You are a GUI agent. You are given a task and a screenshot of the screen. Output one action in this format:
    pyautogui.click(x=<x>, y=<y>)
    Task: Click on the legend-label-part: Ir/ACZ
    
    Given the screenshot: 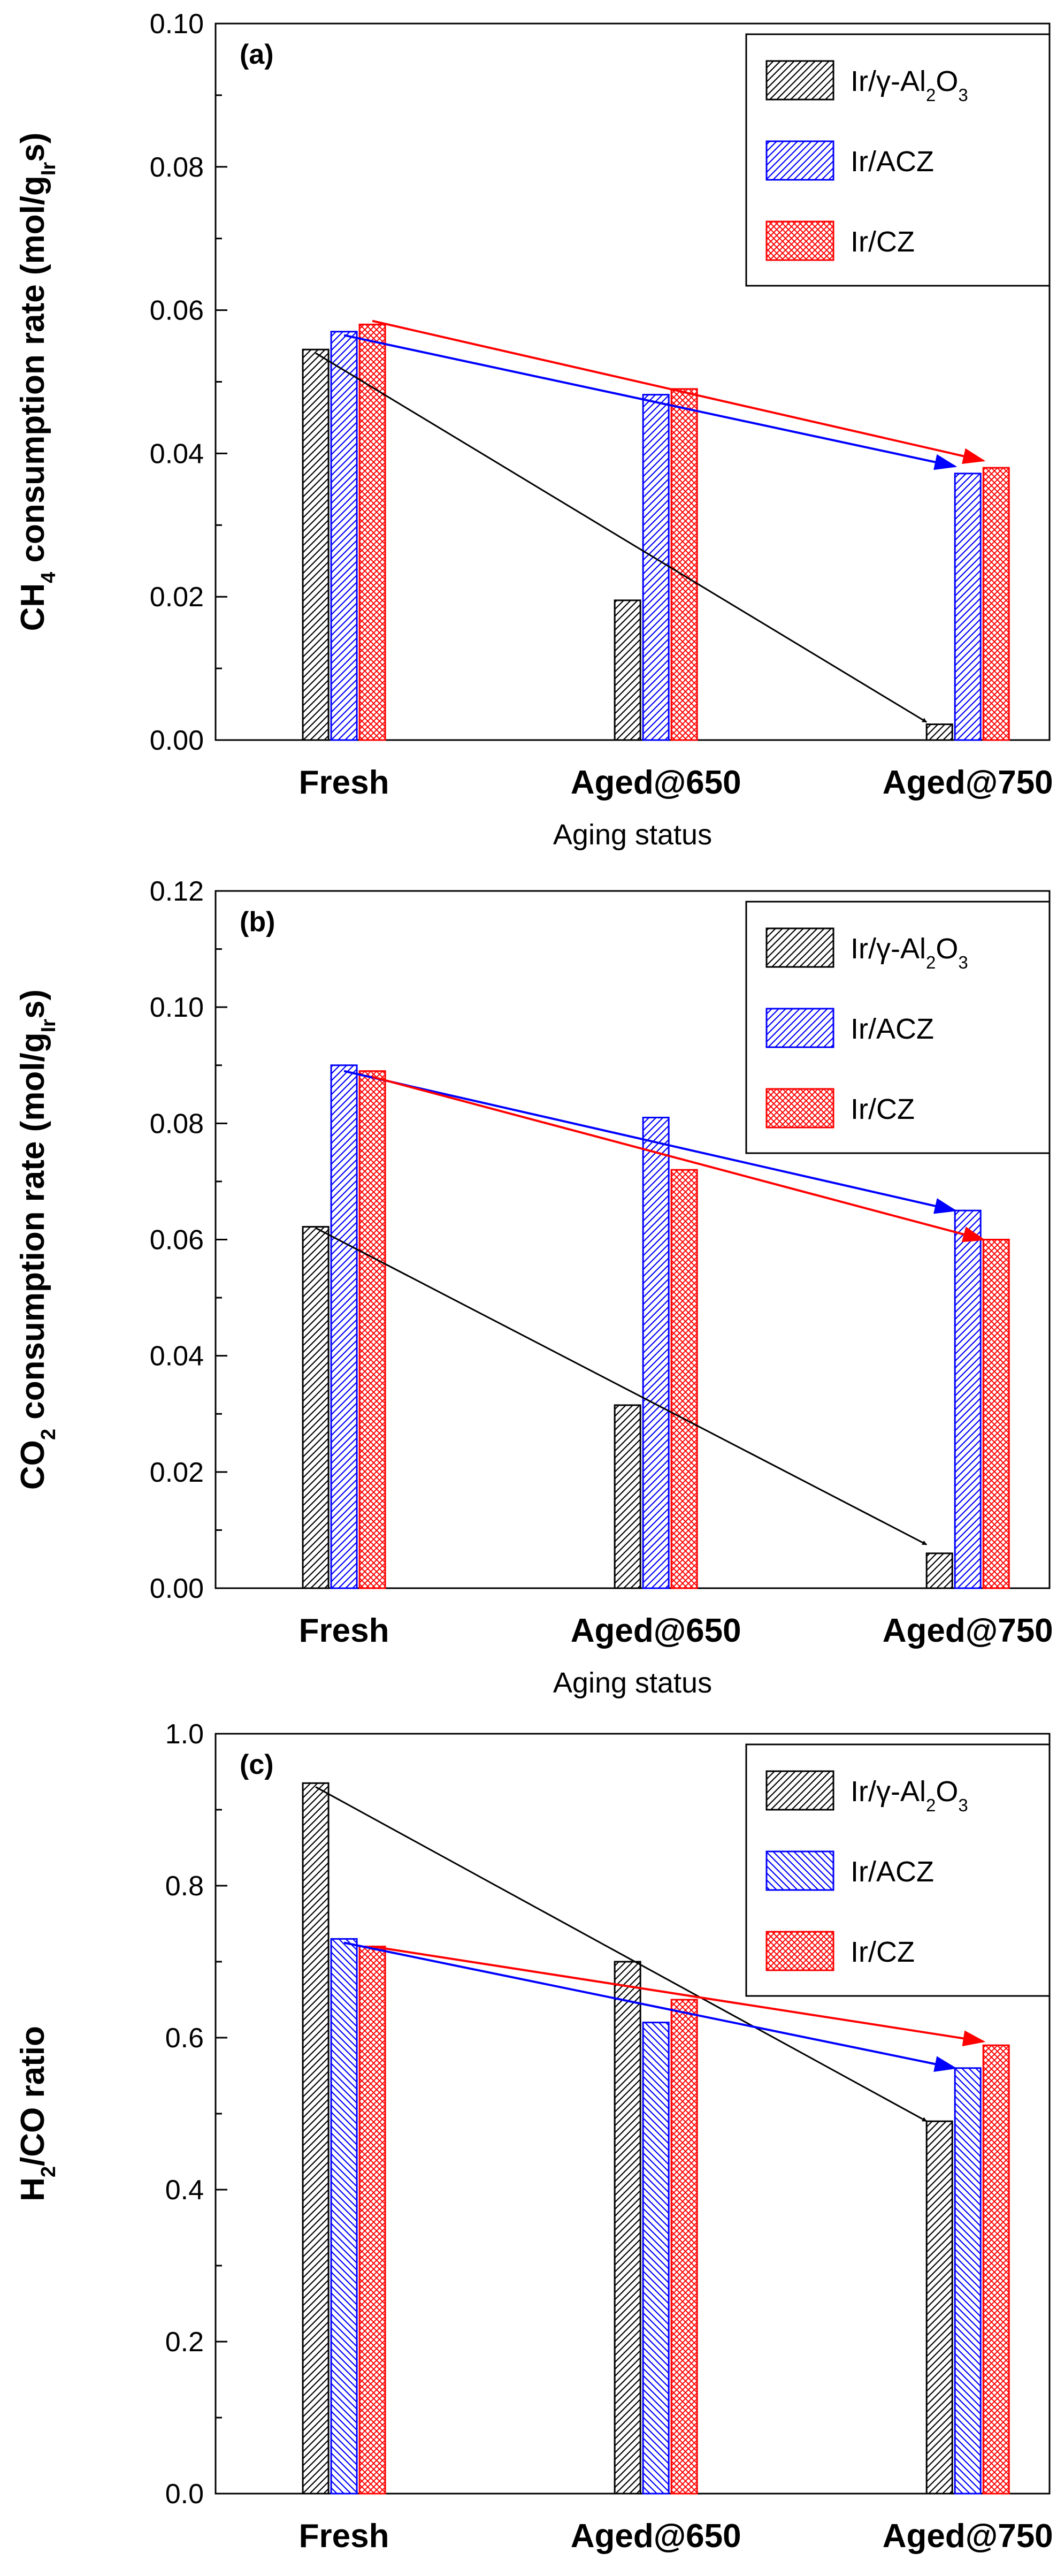 What is the action you would take?
    pyautogui.click(x=892, y=162)
    